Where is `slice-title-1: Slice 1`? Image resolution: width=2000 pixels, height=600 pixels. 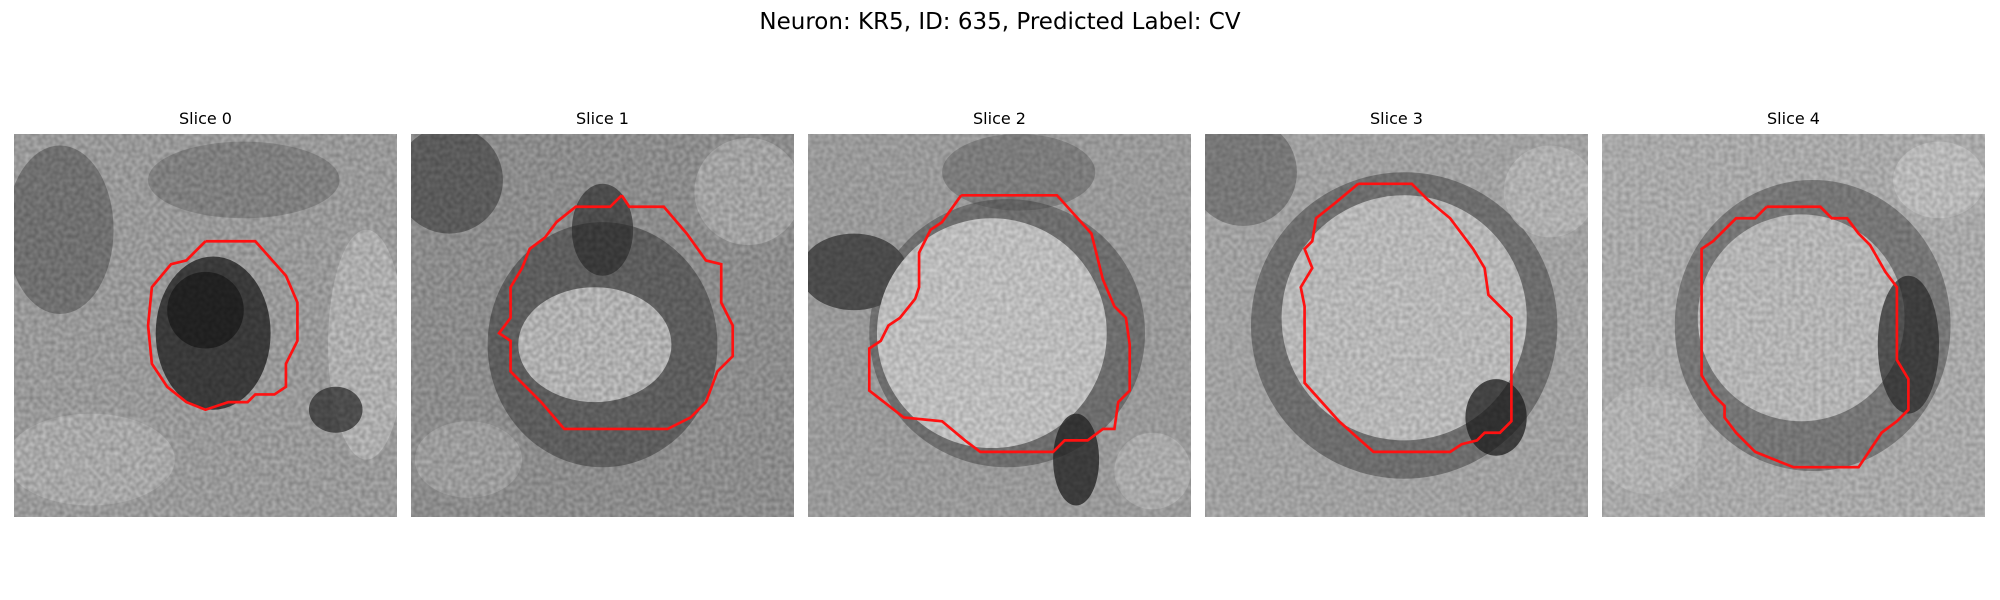
slice-title-1: Slice 1 is located at coordinates (602, 118).